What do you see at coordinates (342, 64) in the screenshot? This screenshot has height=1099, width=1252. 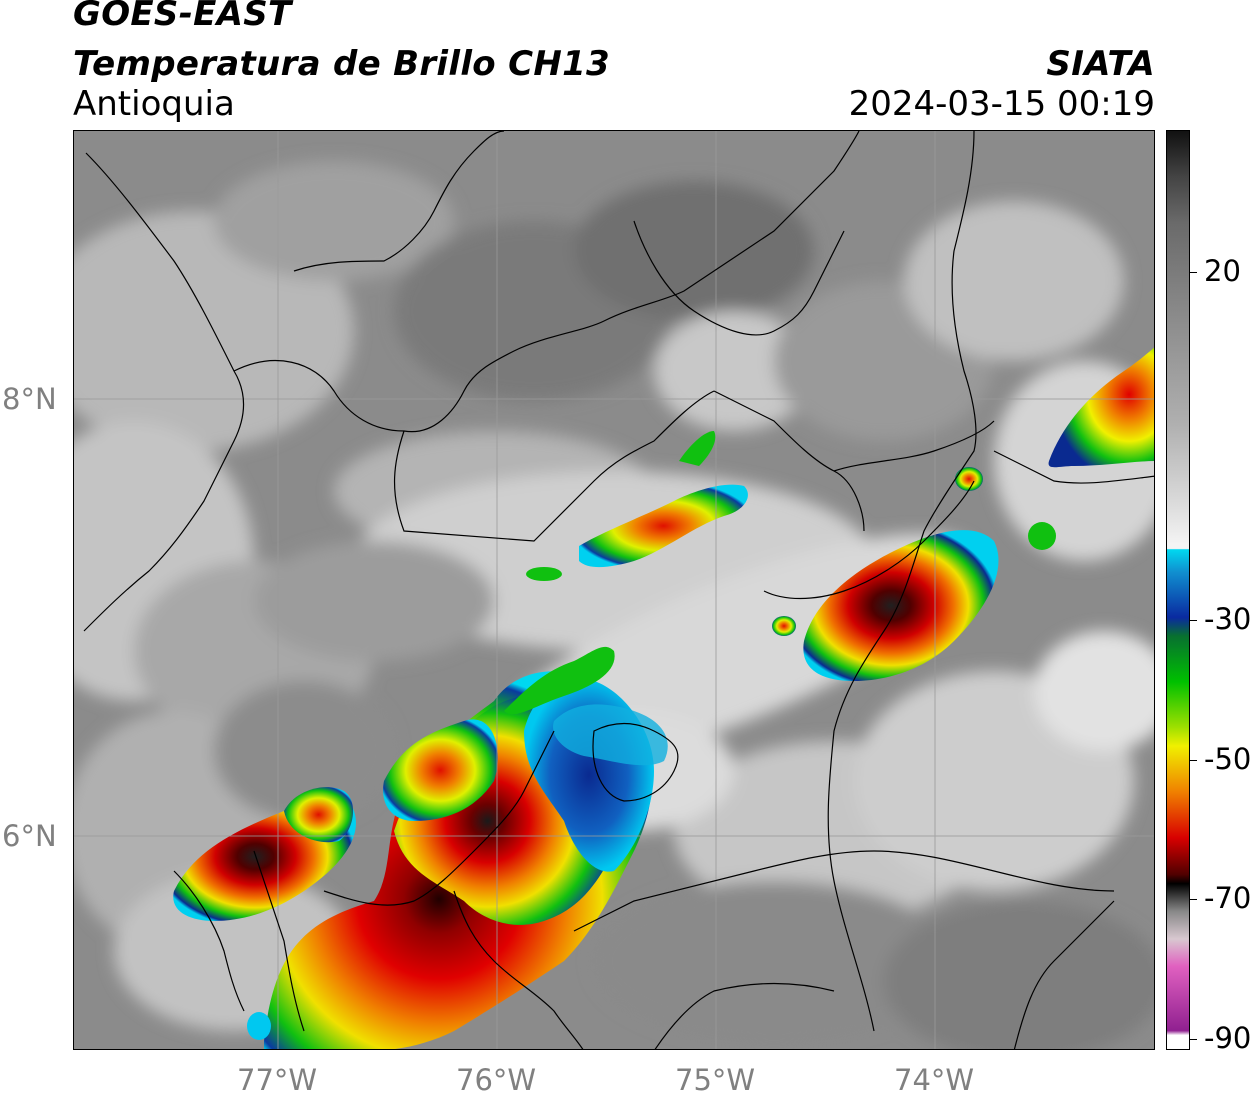 I see `product-title: Temperatura de Brillo CH13` at bounding box center [342, 64].